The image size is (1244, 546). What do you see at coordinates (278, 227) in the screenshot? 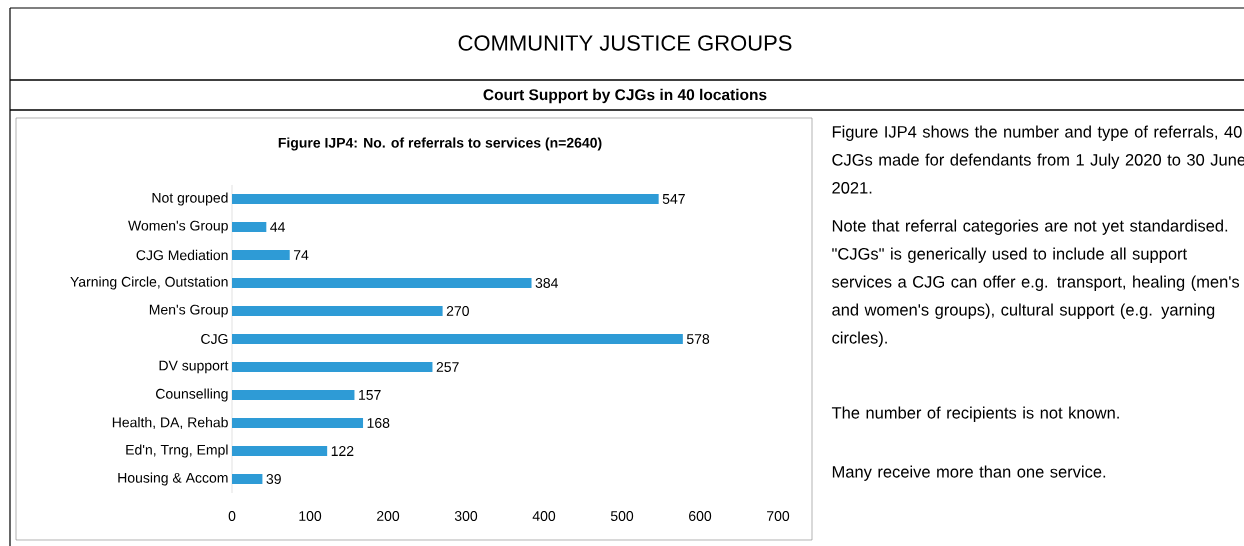
I see `data-label: 44` at bounding box center [278, 227].